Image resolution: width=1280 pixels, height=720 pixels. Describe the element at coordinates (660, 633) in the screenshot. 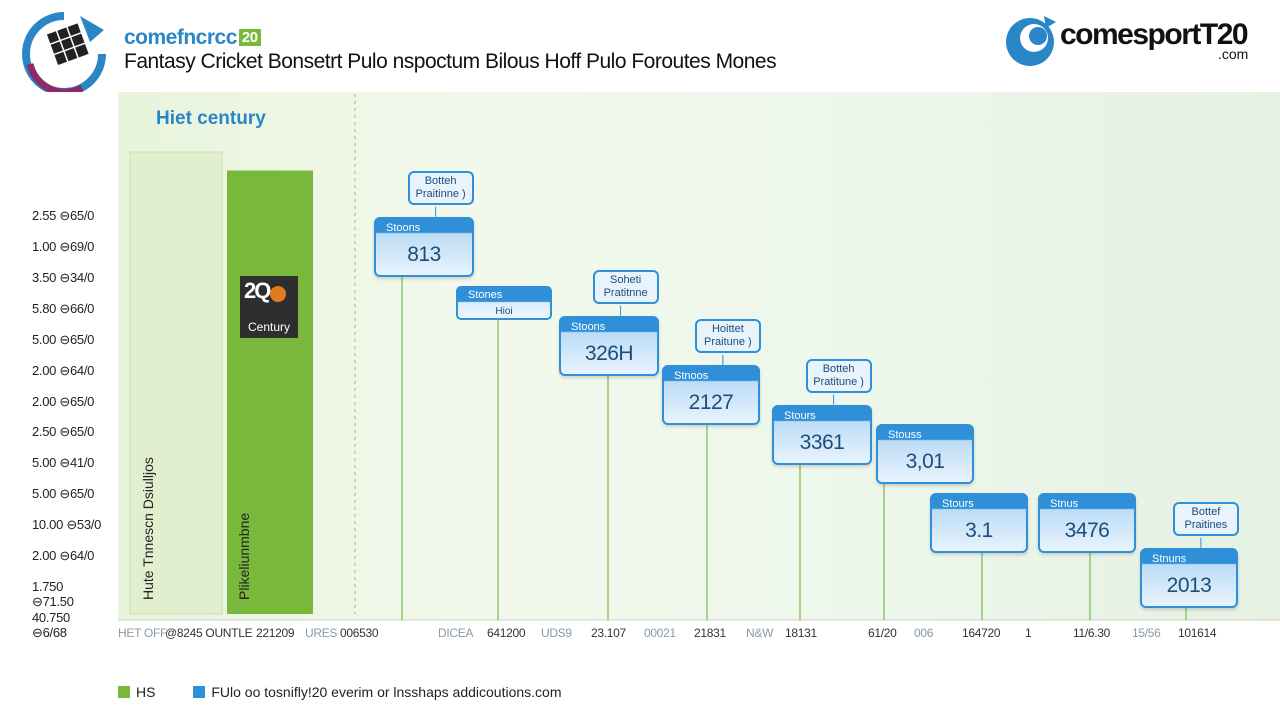

I see `x-tick-label: 00021` at that location.